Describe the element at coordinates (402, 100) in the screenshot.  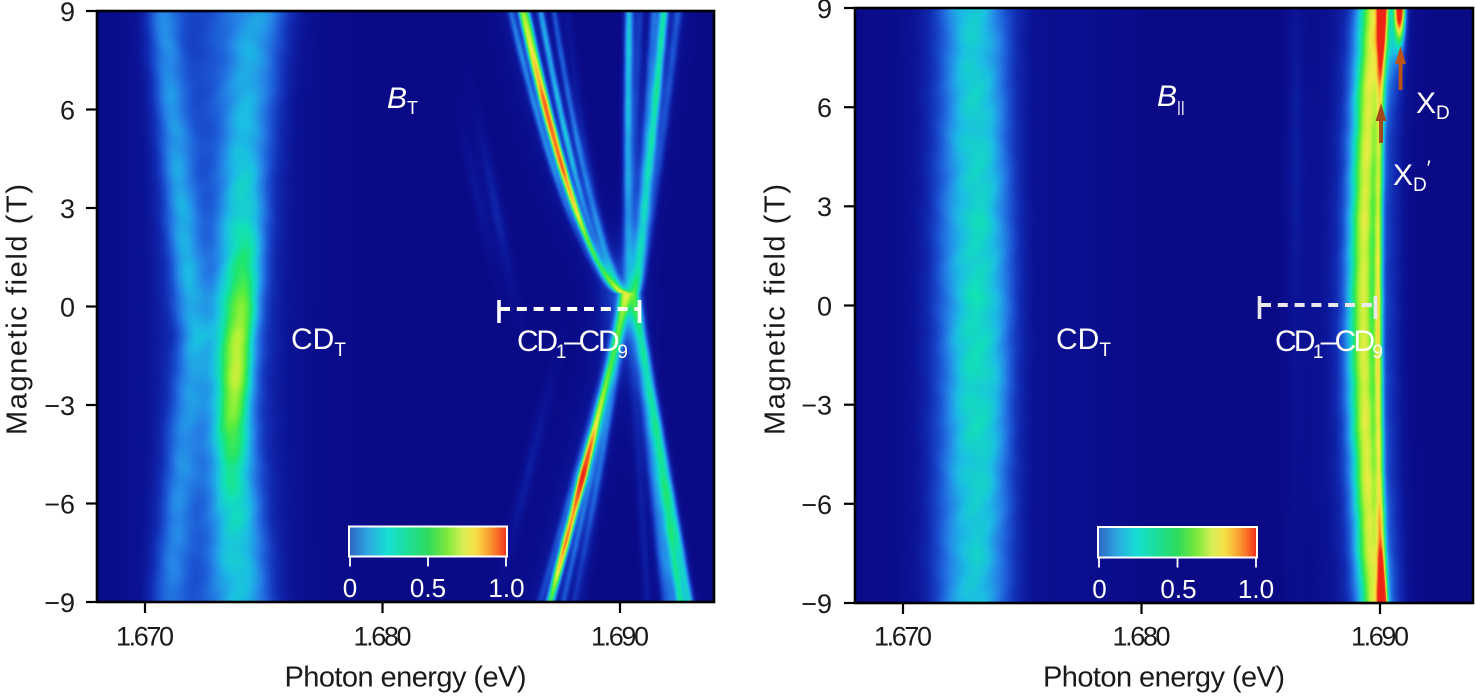
I see `svg-text: BT` at that location.